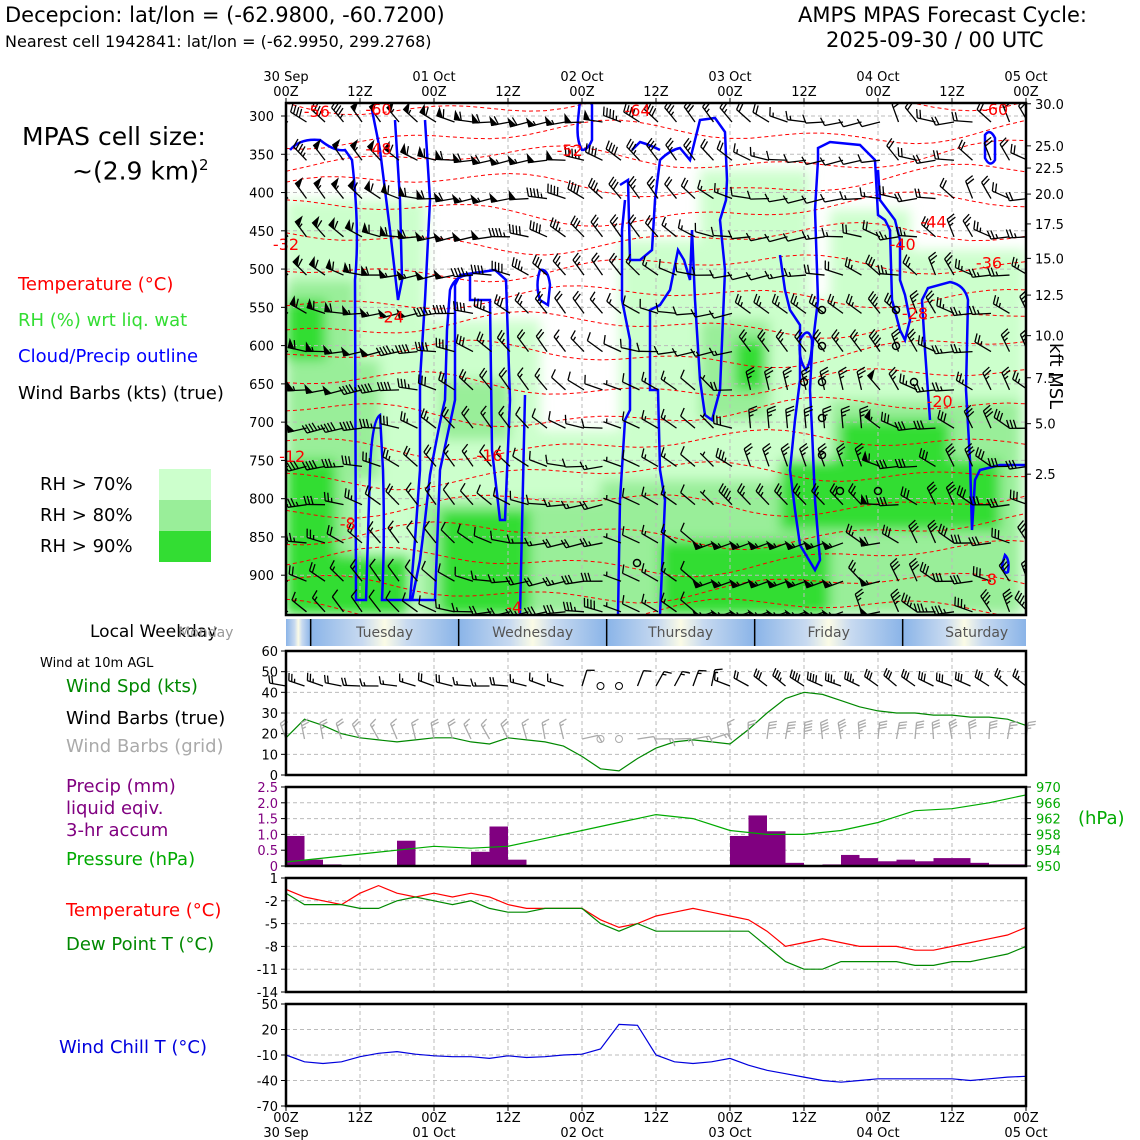  What do you see at coordinates (1049, 337) in the screenshot?
I see `right-tick-label: 10.0` at bounding box center [1049, 337].